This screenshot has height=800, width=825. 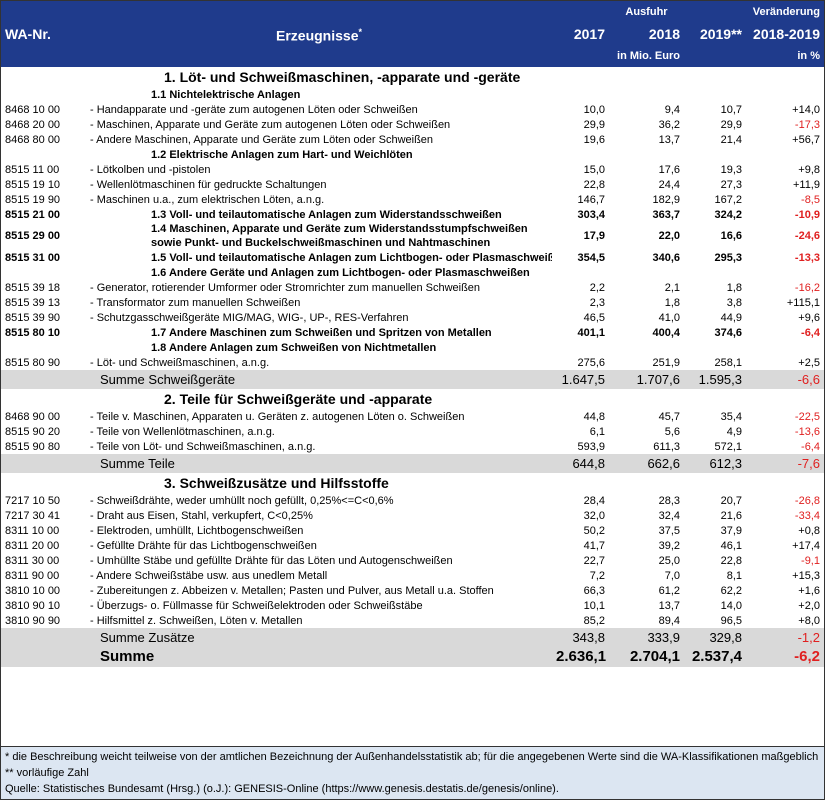 I want to click on change-cell: -9,1, so click(x=810, y=560).